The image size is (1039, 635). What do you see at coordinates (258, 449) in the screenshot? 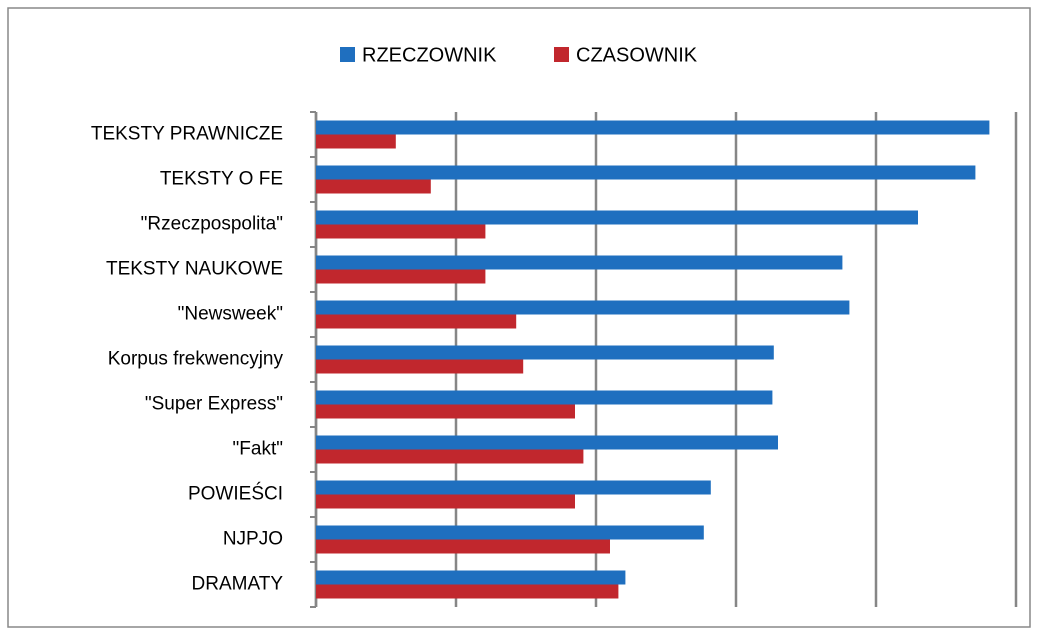
I see `y-tick-label: "Fakt"` at bounding box center [258, 449].